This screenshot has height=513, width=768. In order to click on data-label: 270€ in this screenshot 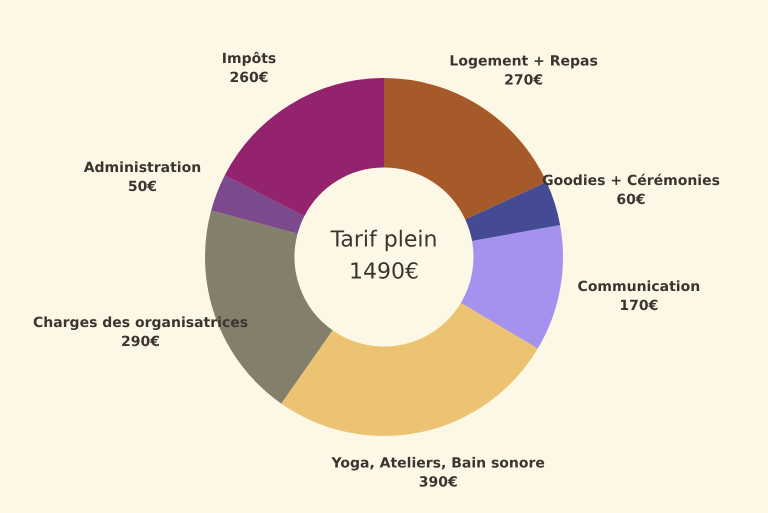, I will do `click(524, 80)`.